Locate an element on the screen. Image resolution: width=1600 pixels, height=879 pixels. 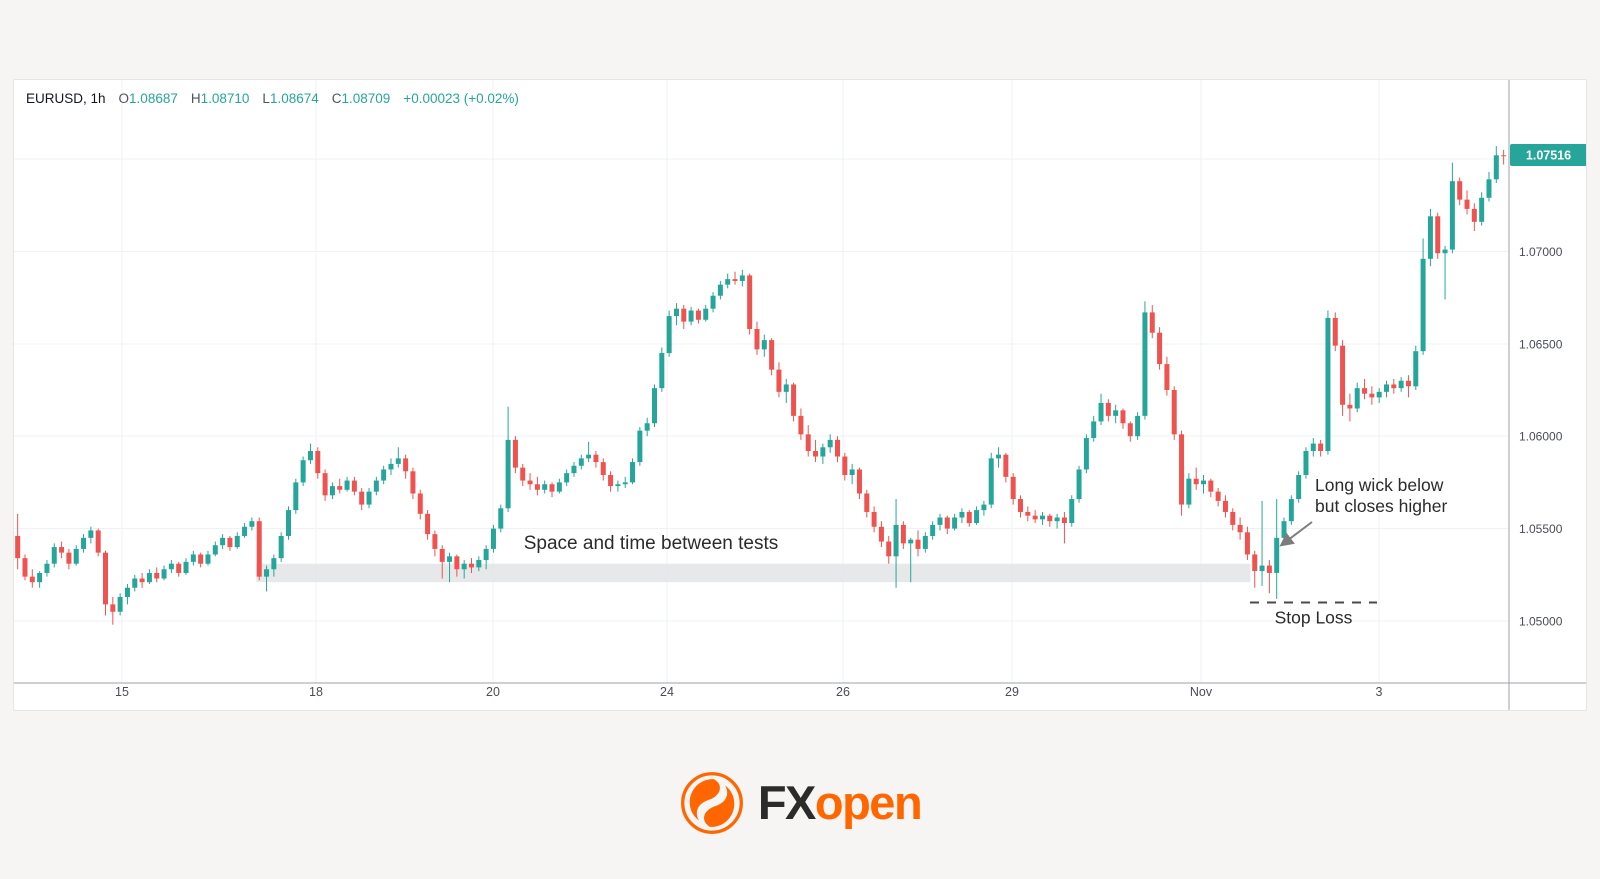
time-axis-label: 15 is located at coordinates (122, 692).